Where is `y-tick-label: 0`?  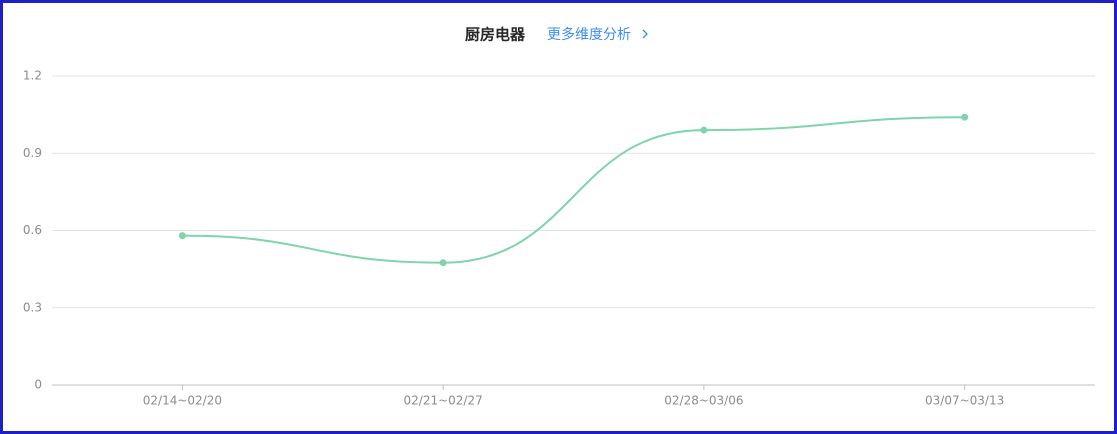 y-tick-label: 0 is located at coordinates (38, 385).